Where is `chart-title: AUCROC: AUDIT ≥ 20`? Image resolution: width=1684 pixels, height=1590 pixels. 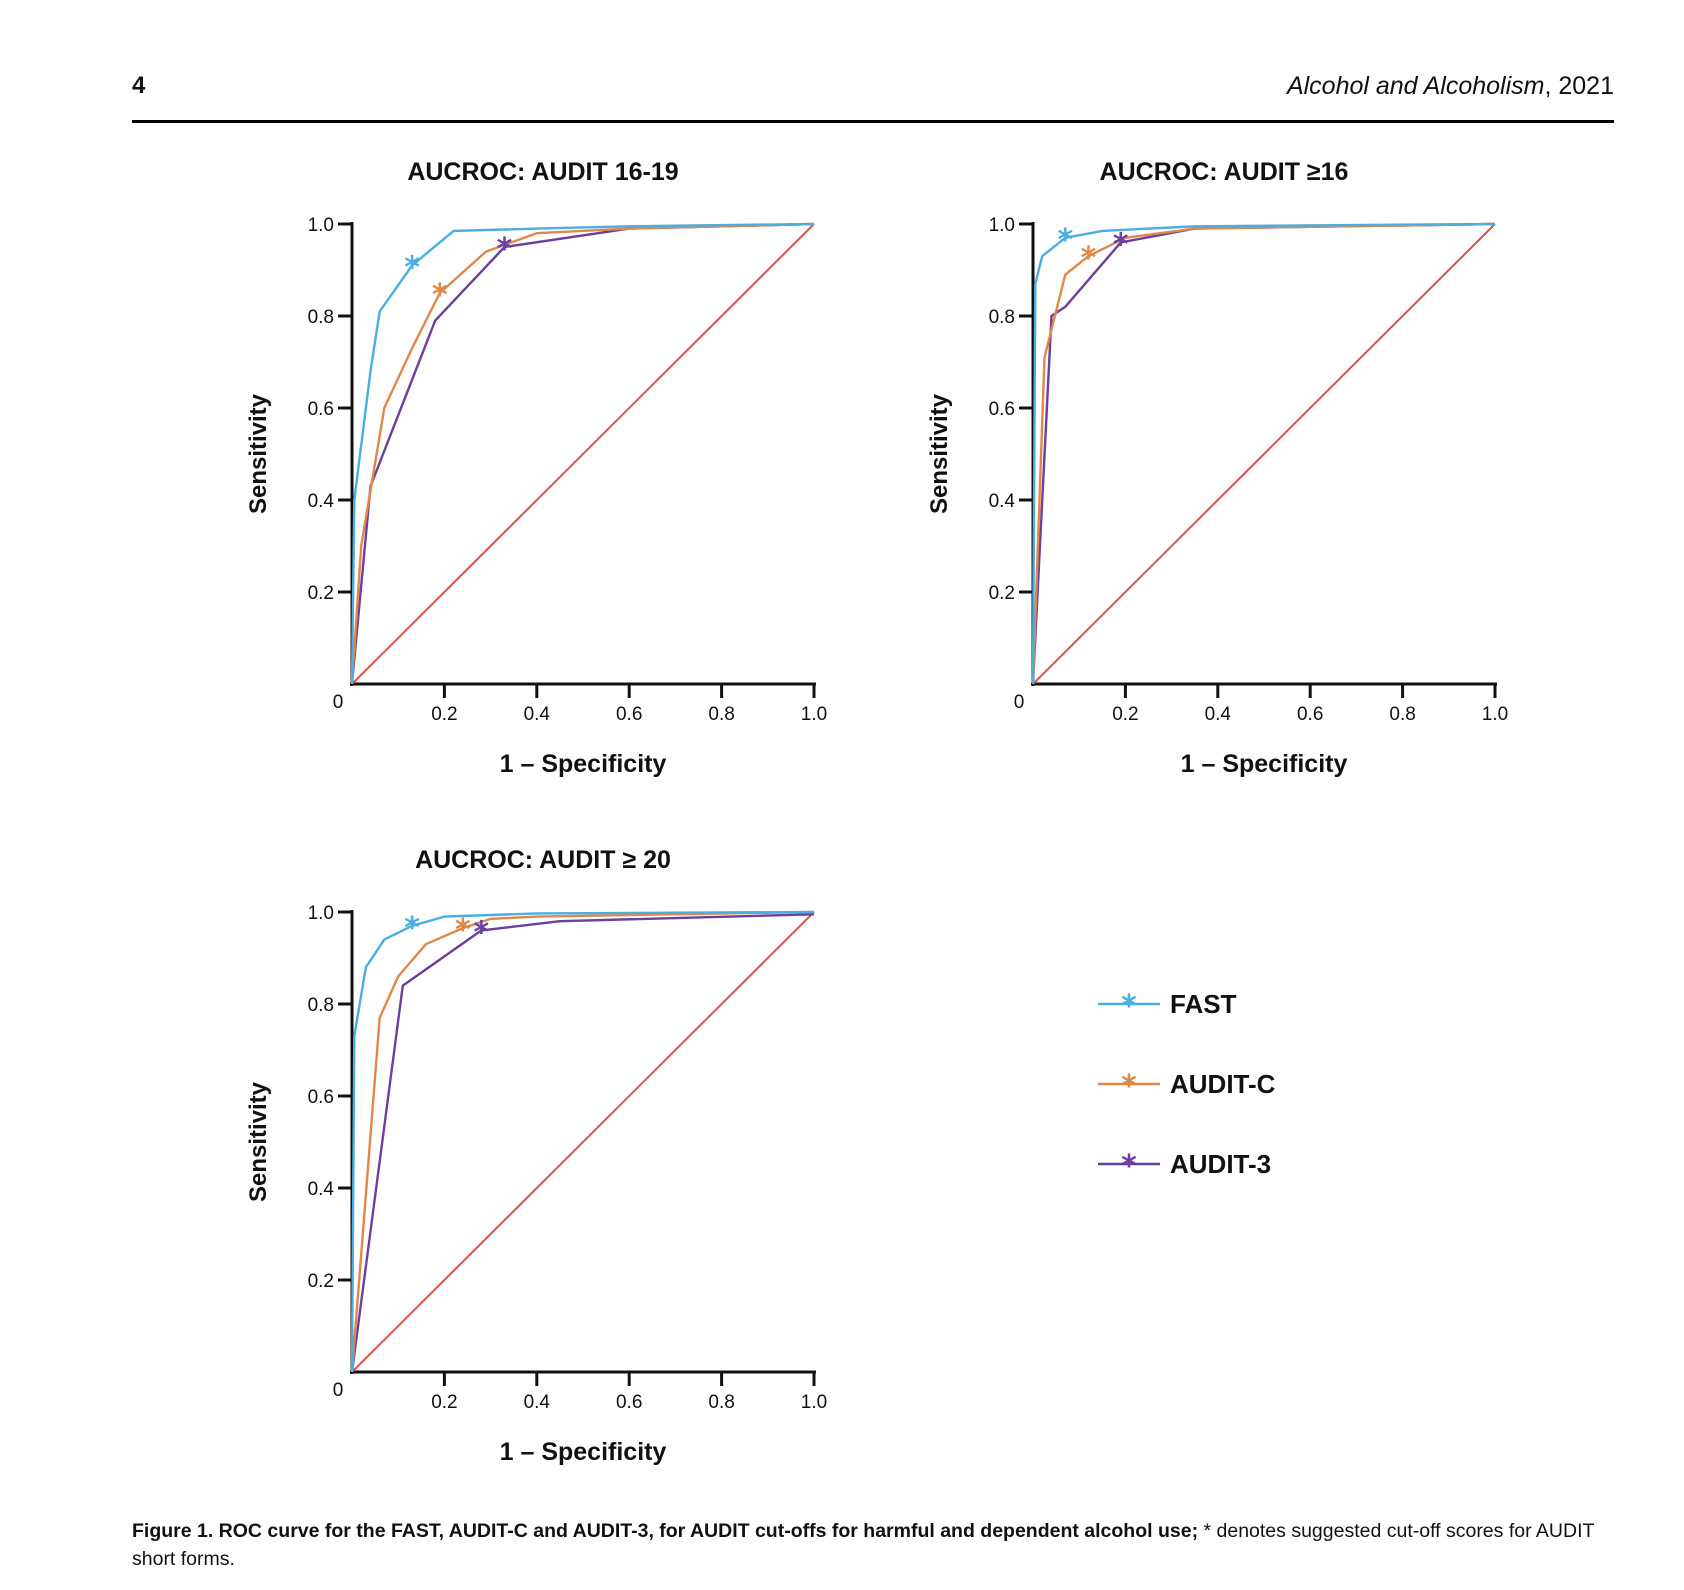 chart-title: AUCROC: AUDIT ≥ 20 is located at coordinates (543, 860).